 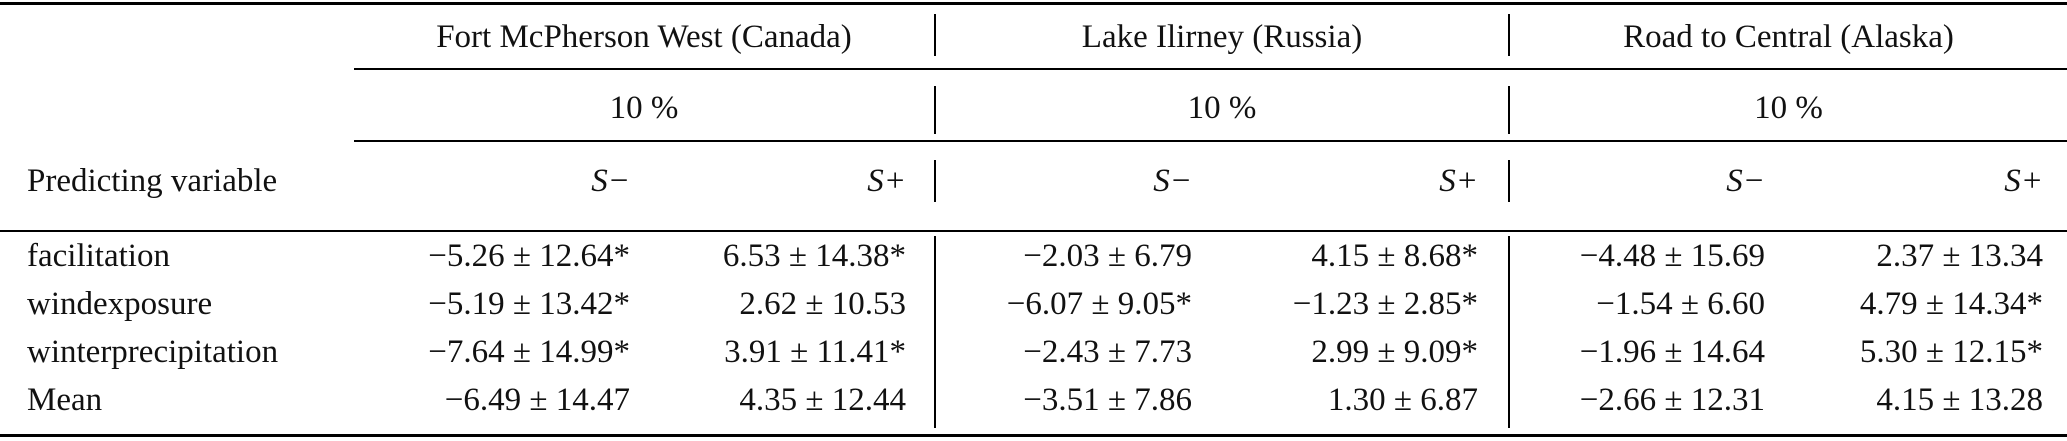 I want to click on value-cell: 2.62 ± 10.53, so click(x=822, y=304).